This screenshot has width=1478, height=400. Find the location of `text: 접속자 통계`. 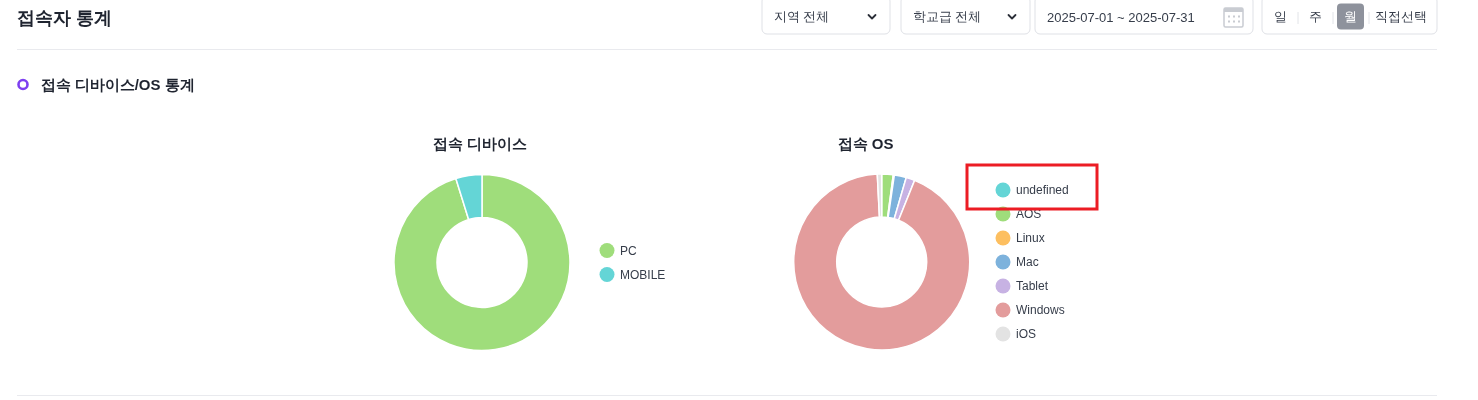

text: 접속자 통계 is located at coordinates (65, 18).